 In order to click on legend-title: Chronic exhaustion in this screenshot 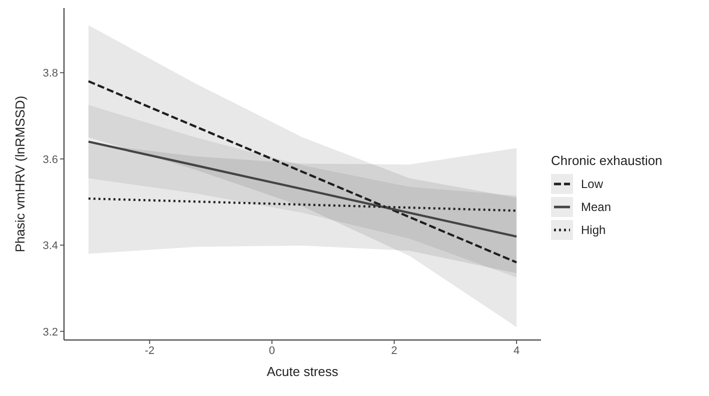, I will do `click(607, 160)`.